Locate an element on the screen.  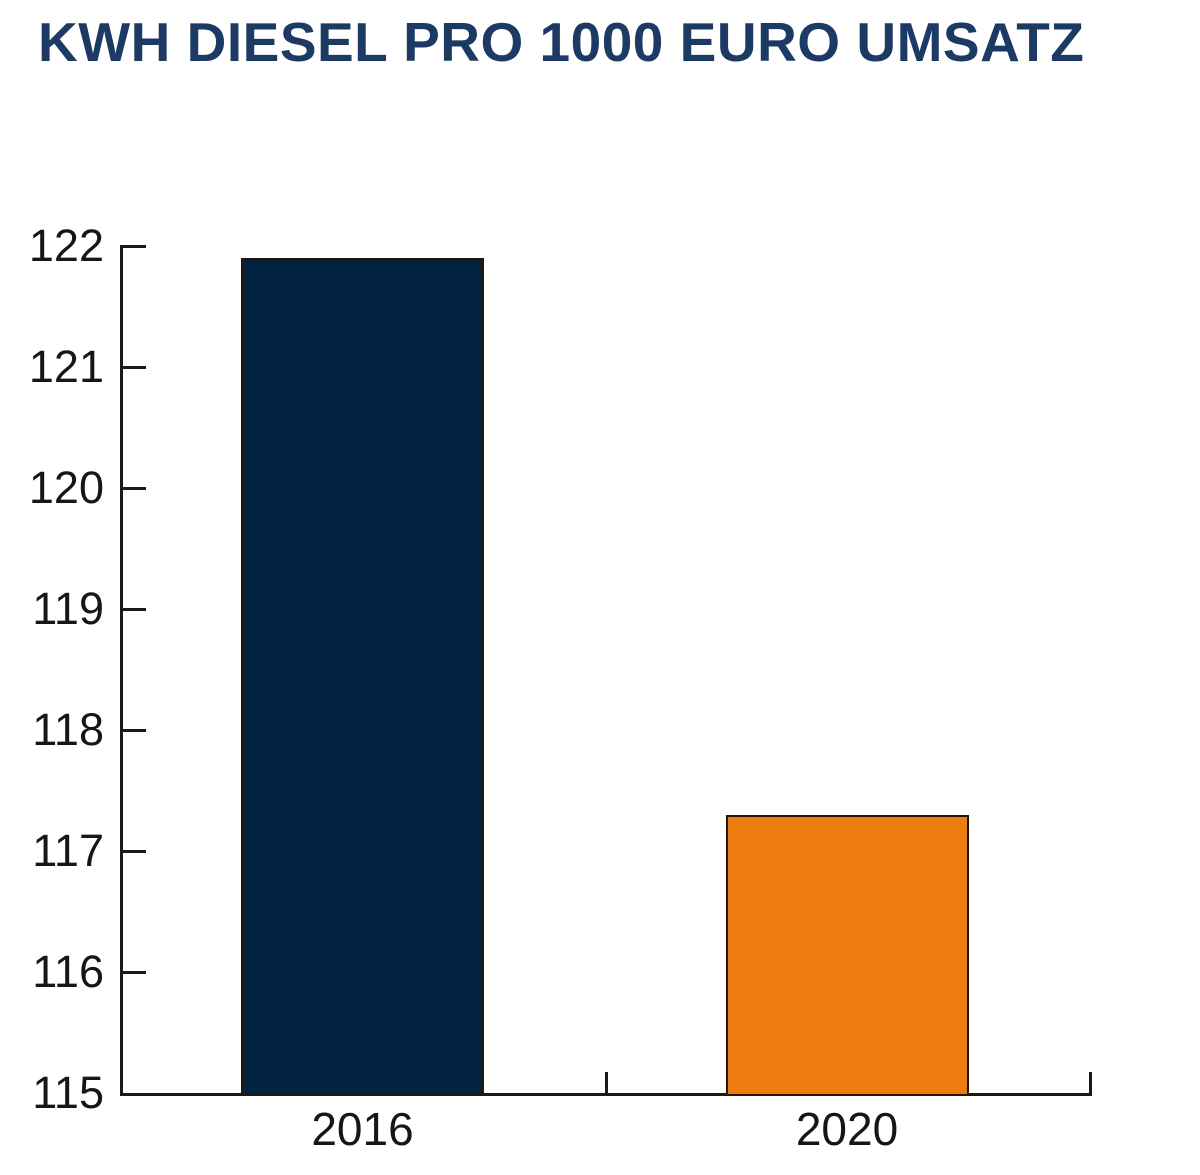
y-tick-label: 122 is located at coordinates (66, 245).